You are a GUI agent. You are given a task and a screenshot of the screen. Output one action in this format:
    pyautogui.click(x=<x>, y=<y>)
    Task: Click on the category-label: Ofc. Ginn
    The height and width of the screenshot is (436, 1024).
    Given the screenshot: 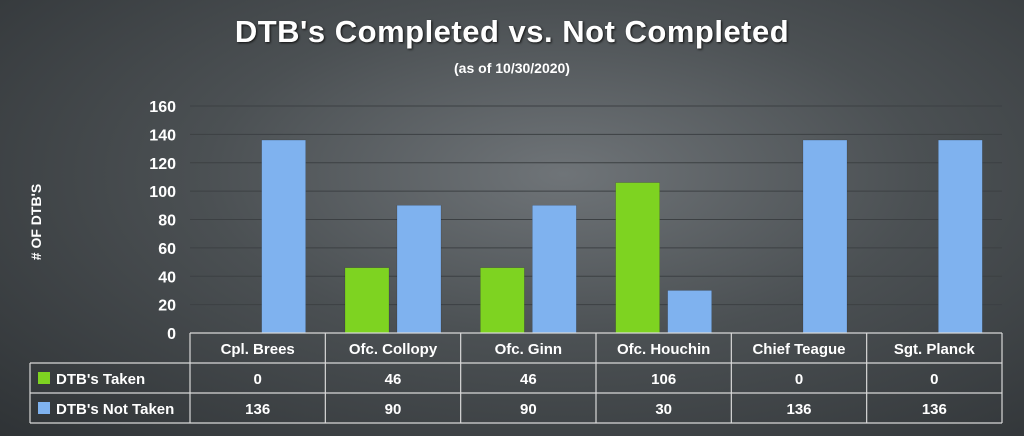 What is the action you would take?
    pyautogui.click(x=529, y=349)
    